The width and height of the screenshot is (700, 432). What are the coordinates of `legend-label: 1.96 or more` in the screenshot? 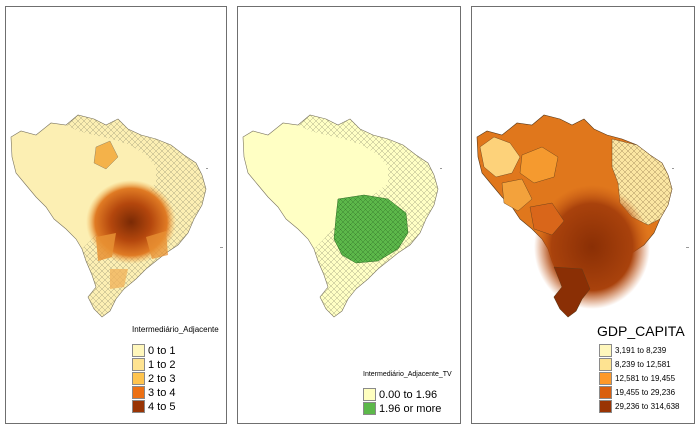 It's located at (410, 408).